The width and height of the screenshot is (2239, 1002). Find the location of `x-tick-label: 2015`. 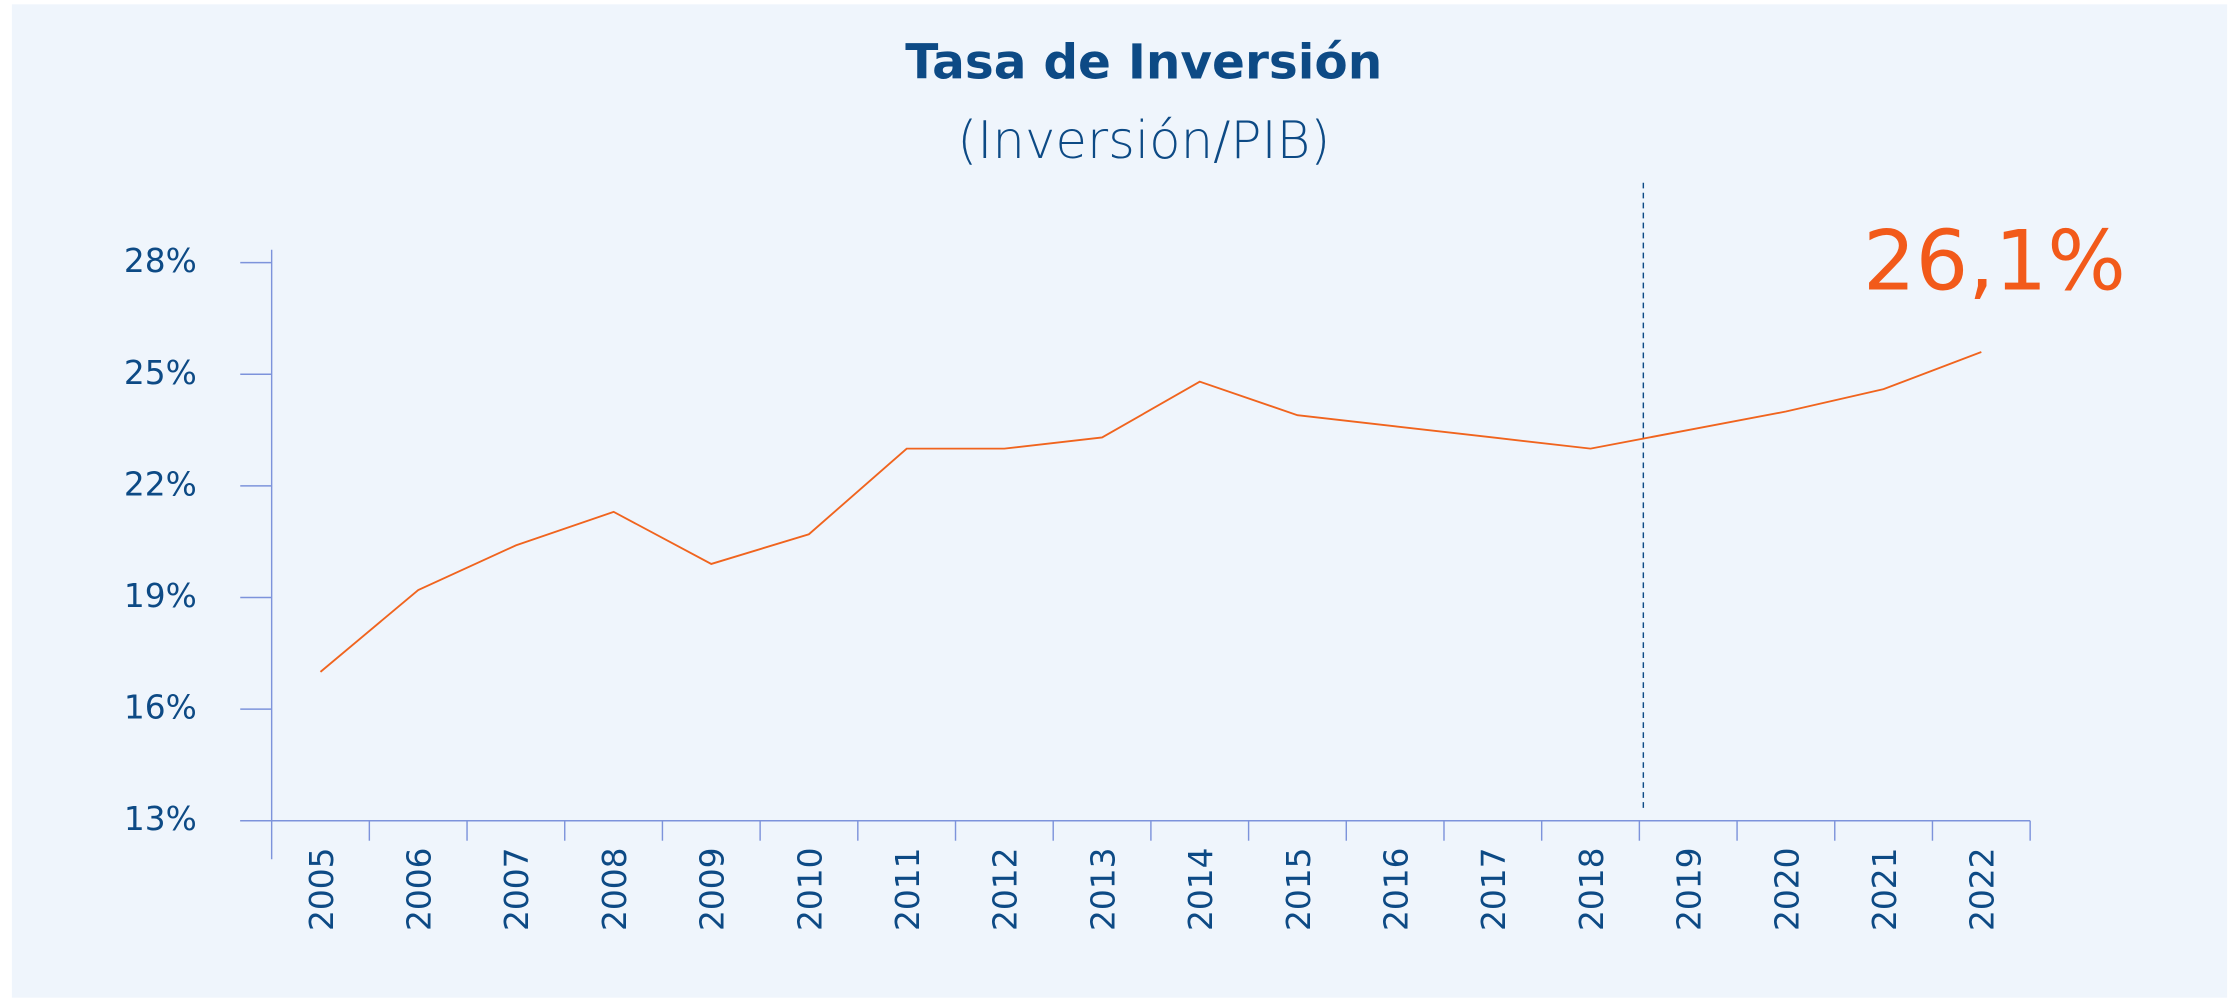

x-tick-label: 2015 is located at coordinates (1299, 889).